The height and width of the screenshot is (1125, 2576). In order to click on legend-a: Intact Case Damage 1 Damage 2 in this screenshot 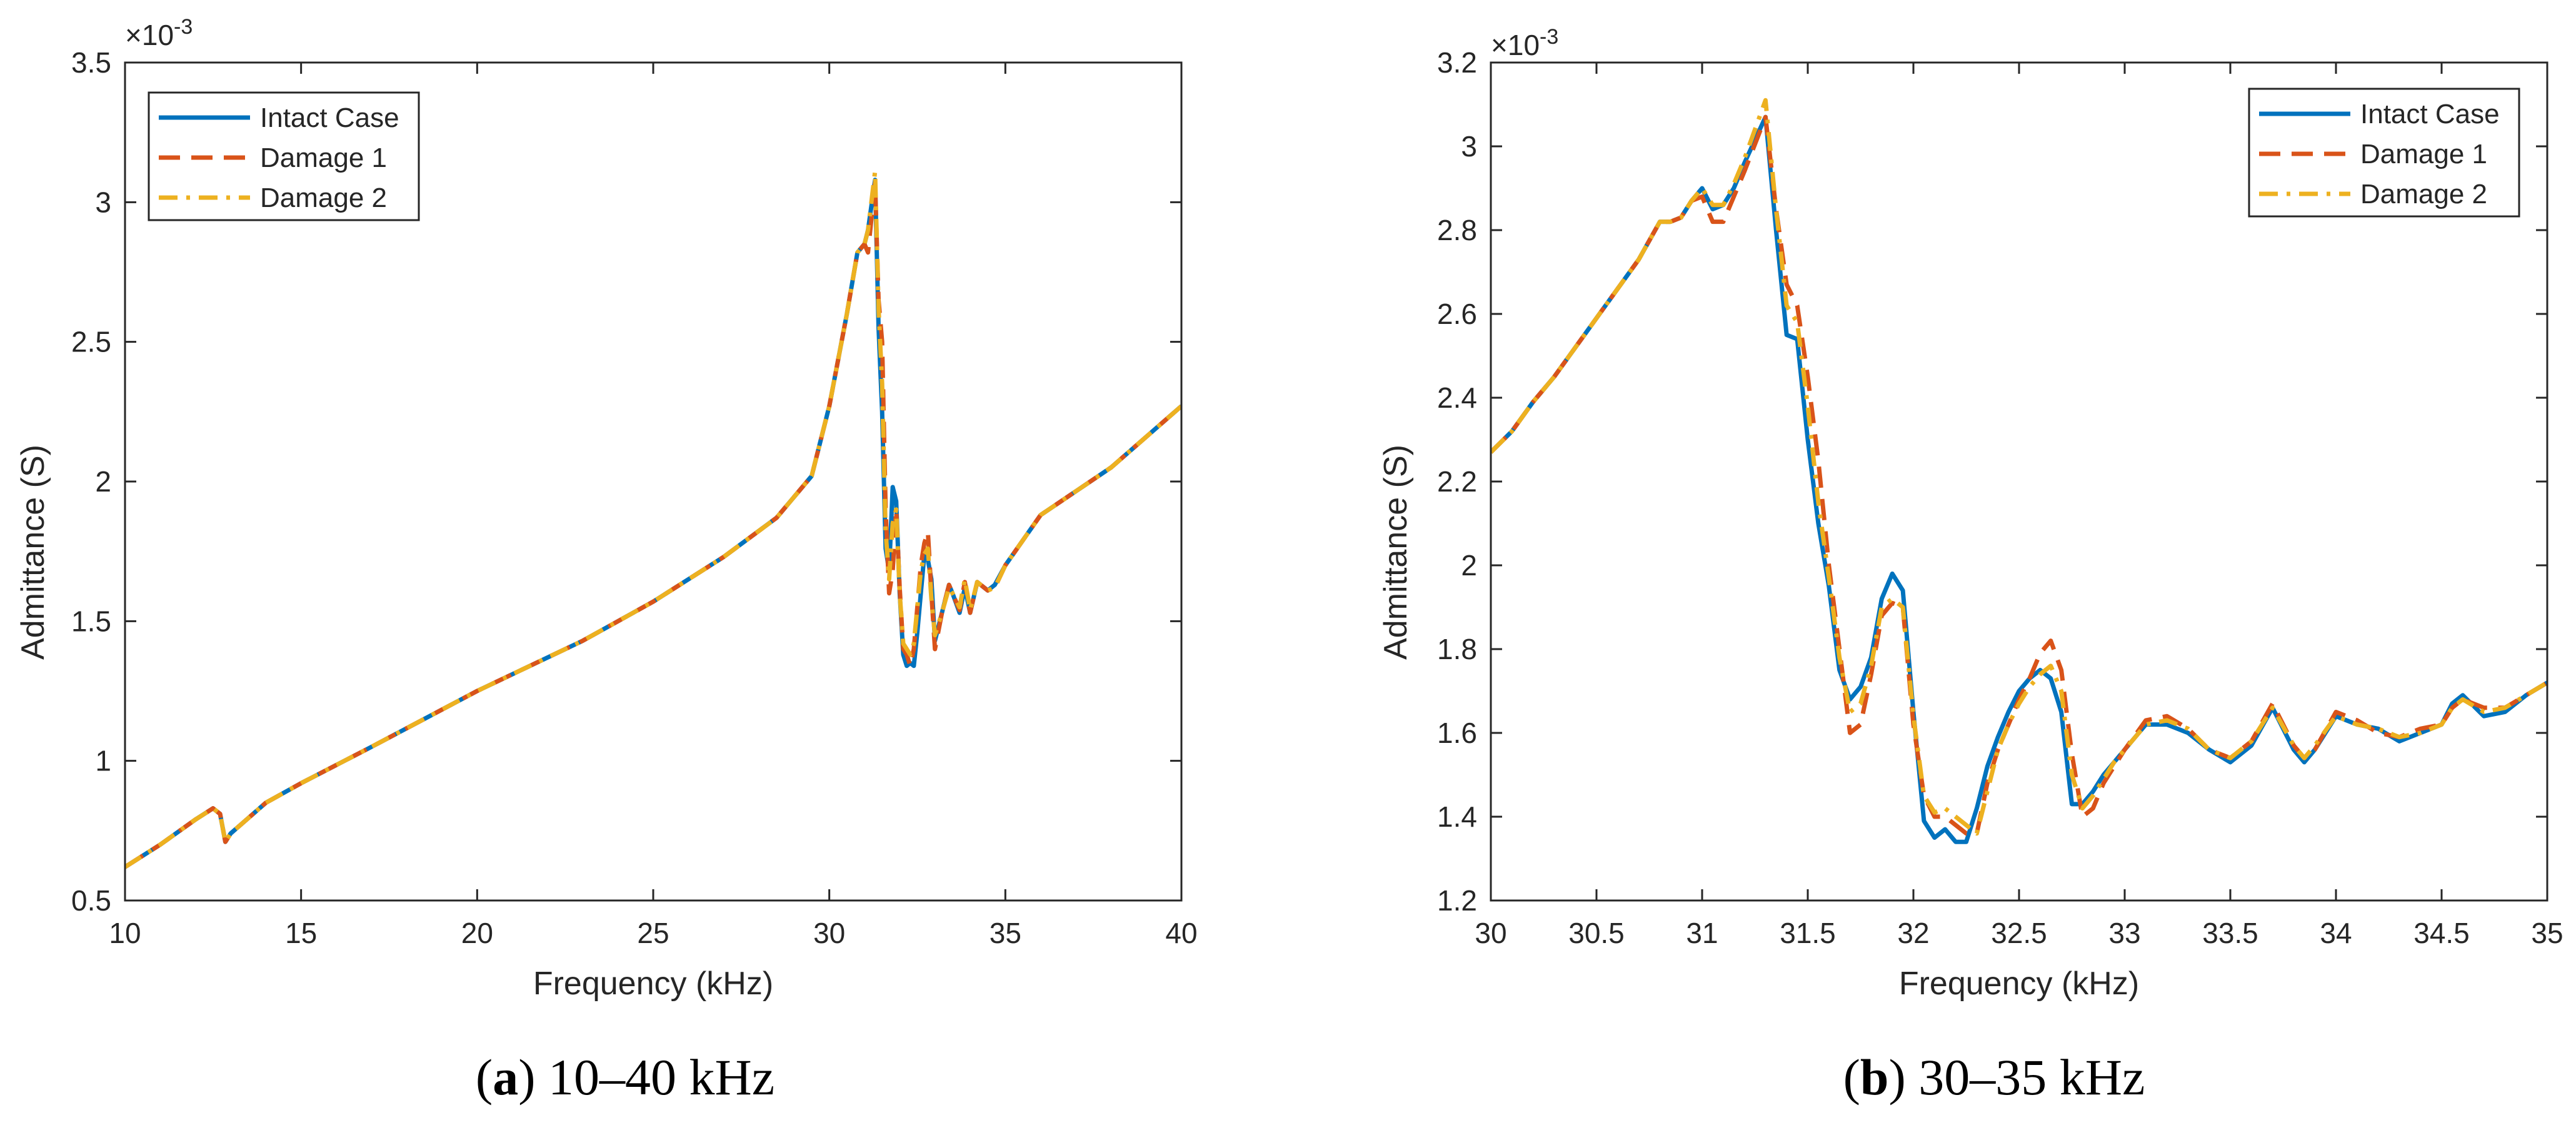, I will do `click(284, 156)`.